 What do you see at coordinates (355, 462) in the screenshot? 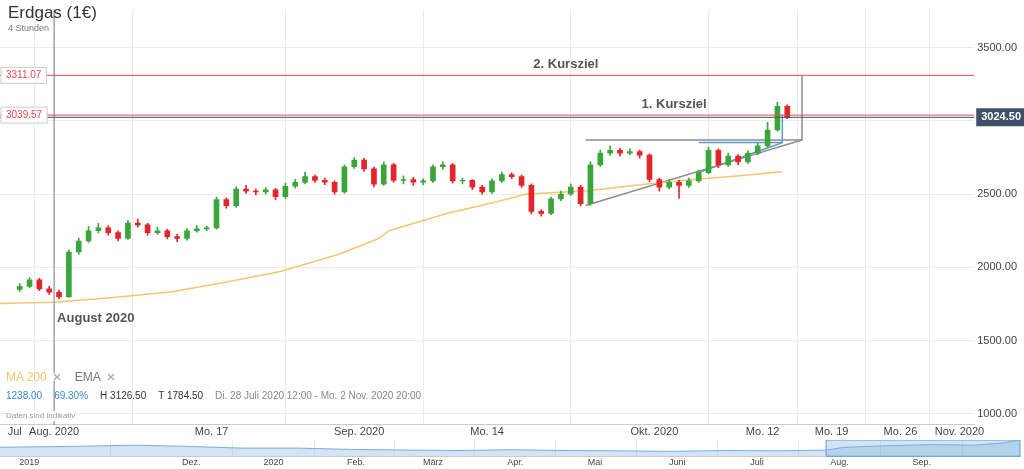
I see `x-tick-label: Feb.` at bounding box center [355, 462].